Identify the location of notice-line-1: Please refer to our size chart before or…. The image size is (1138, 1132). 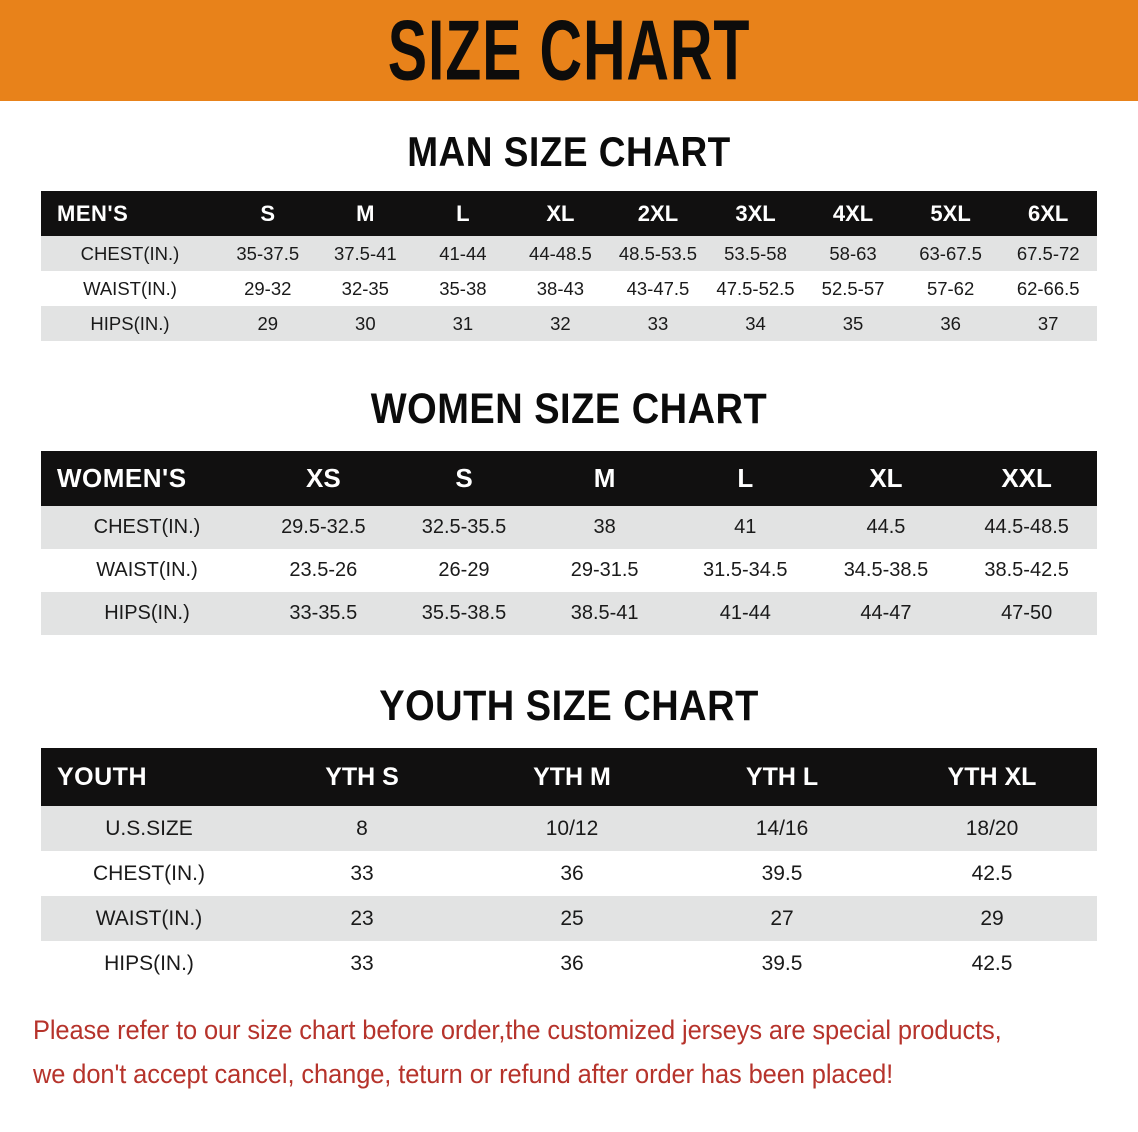
(517, 1030).